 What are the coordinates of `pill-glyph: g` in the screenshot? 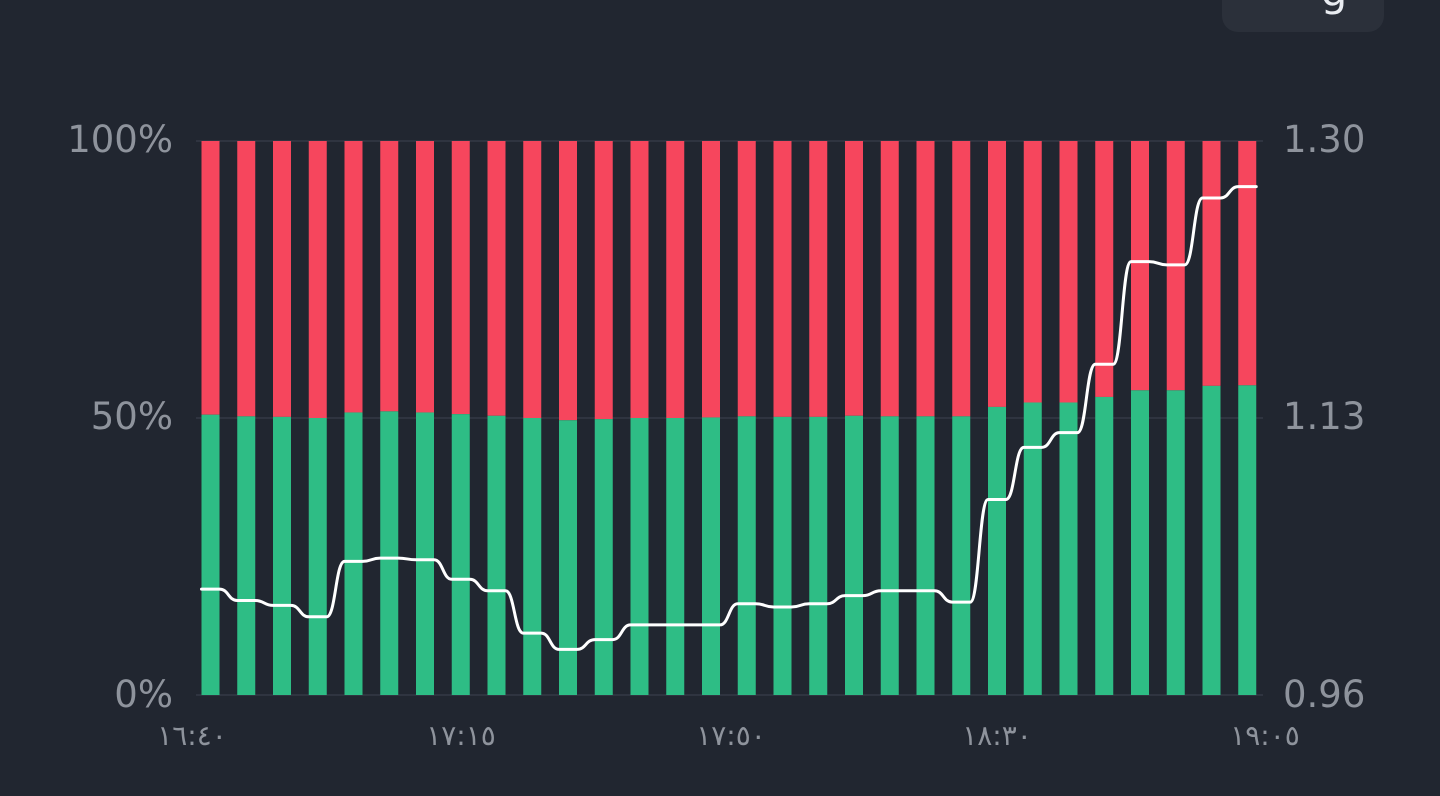 It's located at (1334, 10).